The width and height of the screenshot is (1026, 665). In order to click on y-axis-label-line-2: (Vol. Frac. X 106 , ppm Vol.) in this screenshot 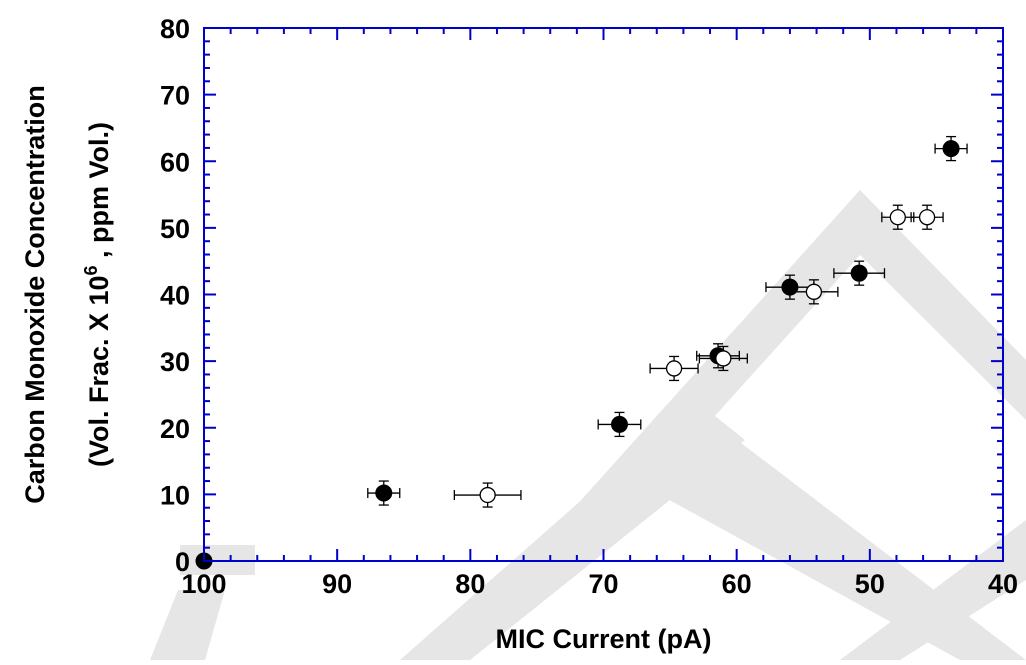, I will do `click(97, 294)`.